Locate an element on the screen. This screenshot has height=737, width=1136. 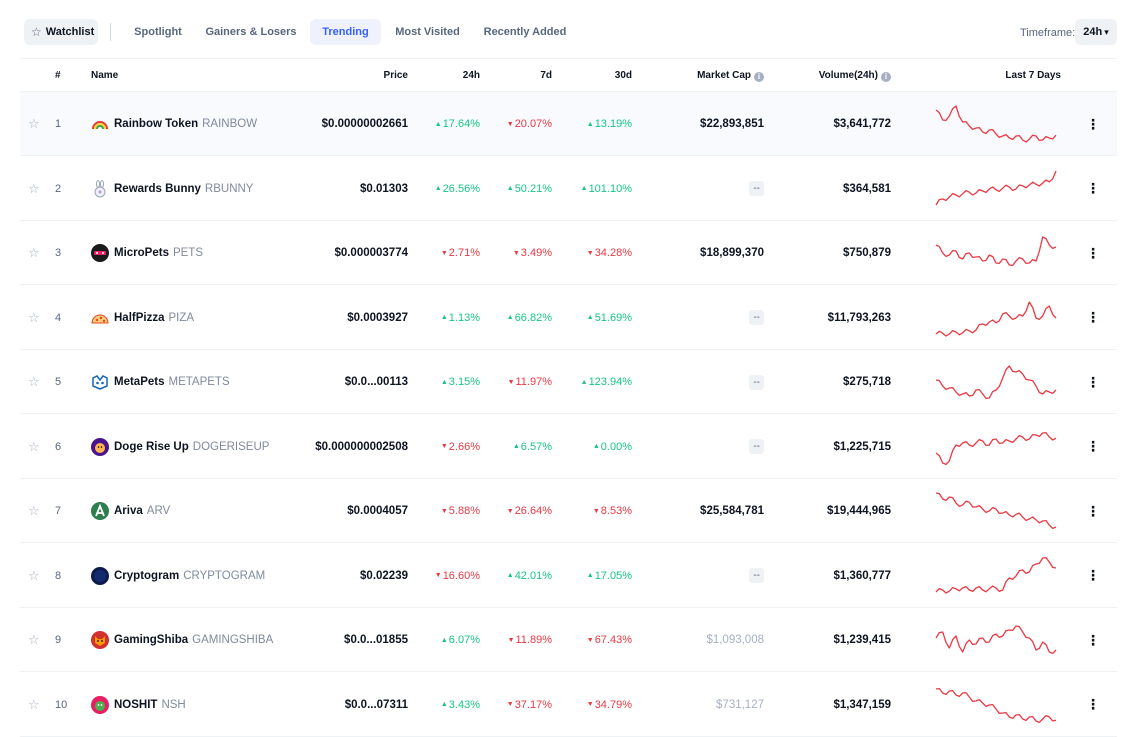
change-7d-value: 66.82% is located at coordinates (533, 317).